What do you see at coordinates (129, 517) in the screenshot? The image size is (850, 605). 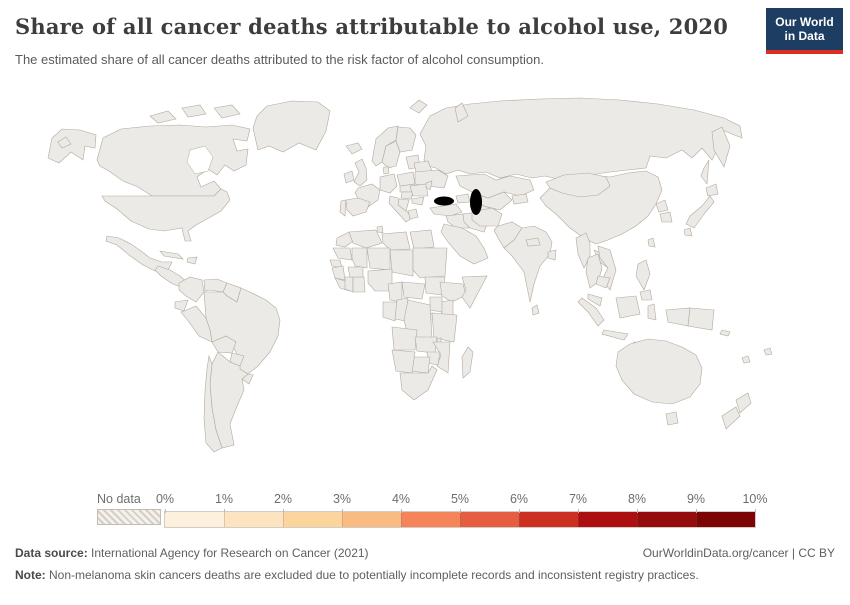 I see `legend-no-data-swatch` at bounding box center [129, 517].